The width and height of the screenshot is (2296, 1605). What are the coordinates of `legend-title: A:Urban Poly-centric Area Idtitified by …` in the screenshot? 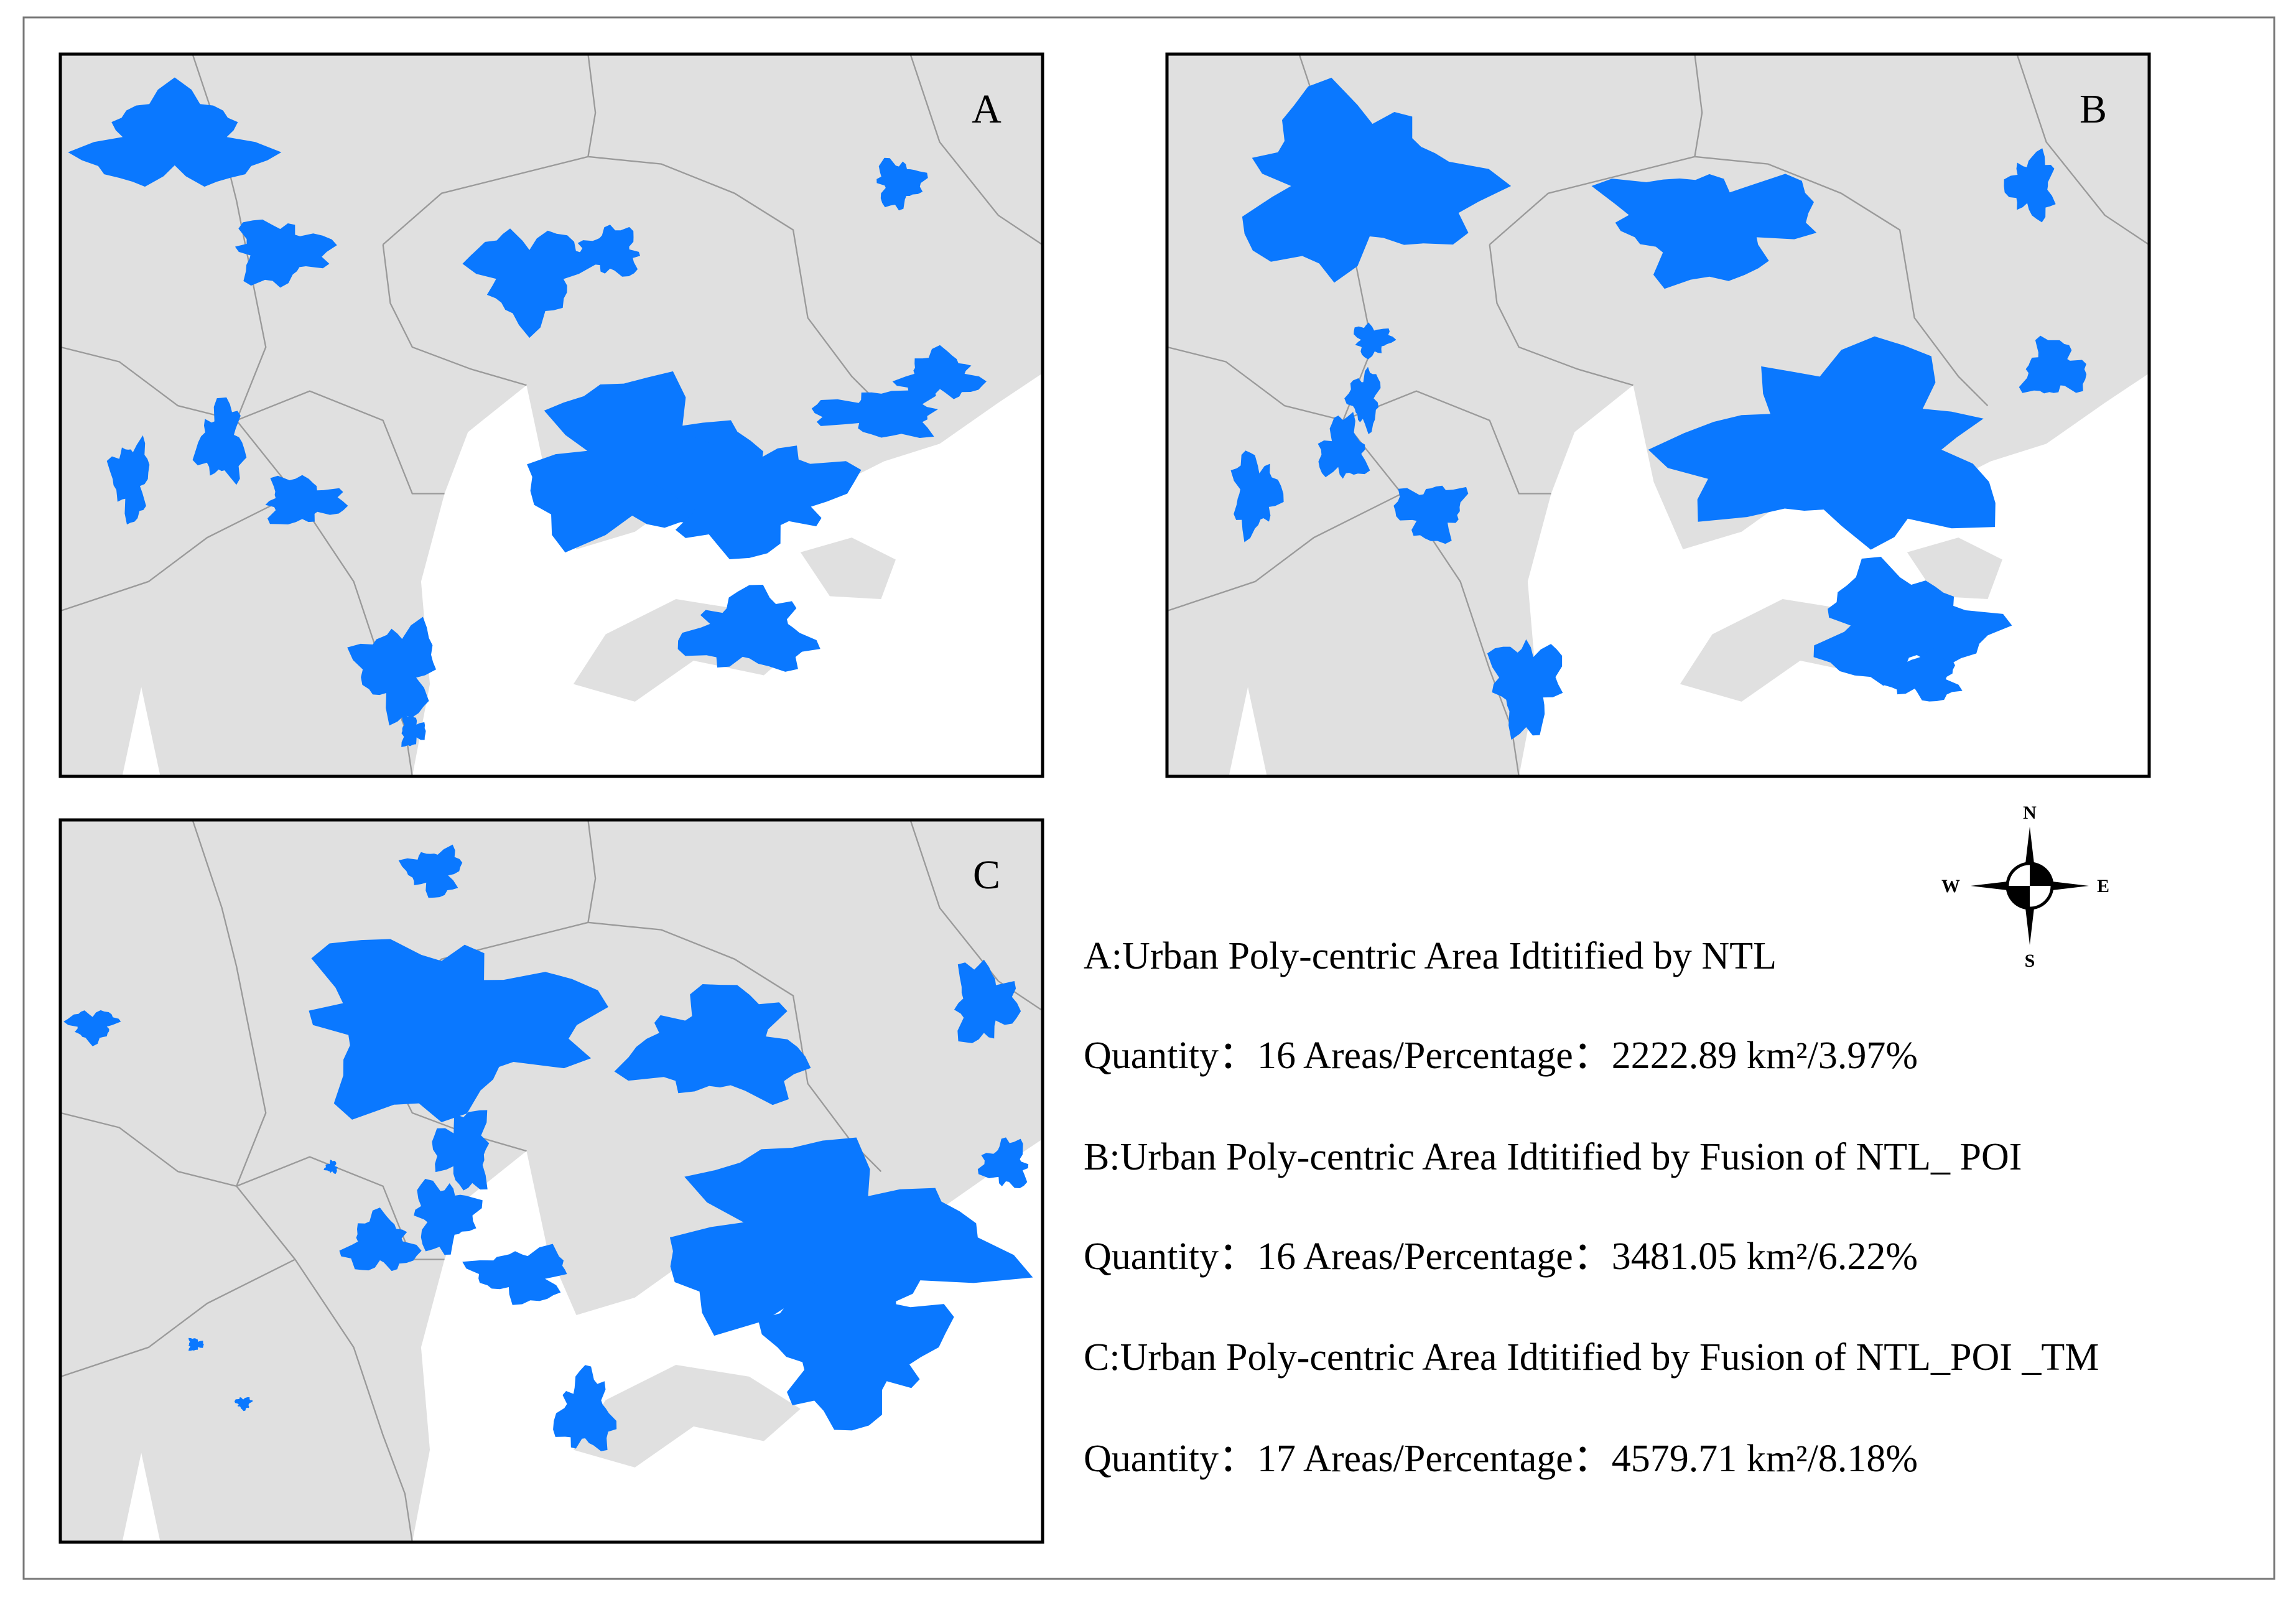 It's located at (1430, 956).